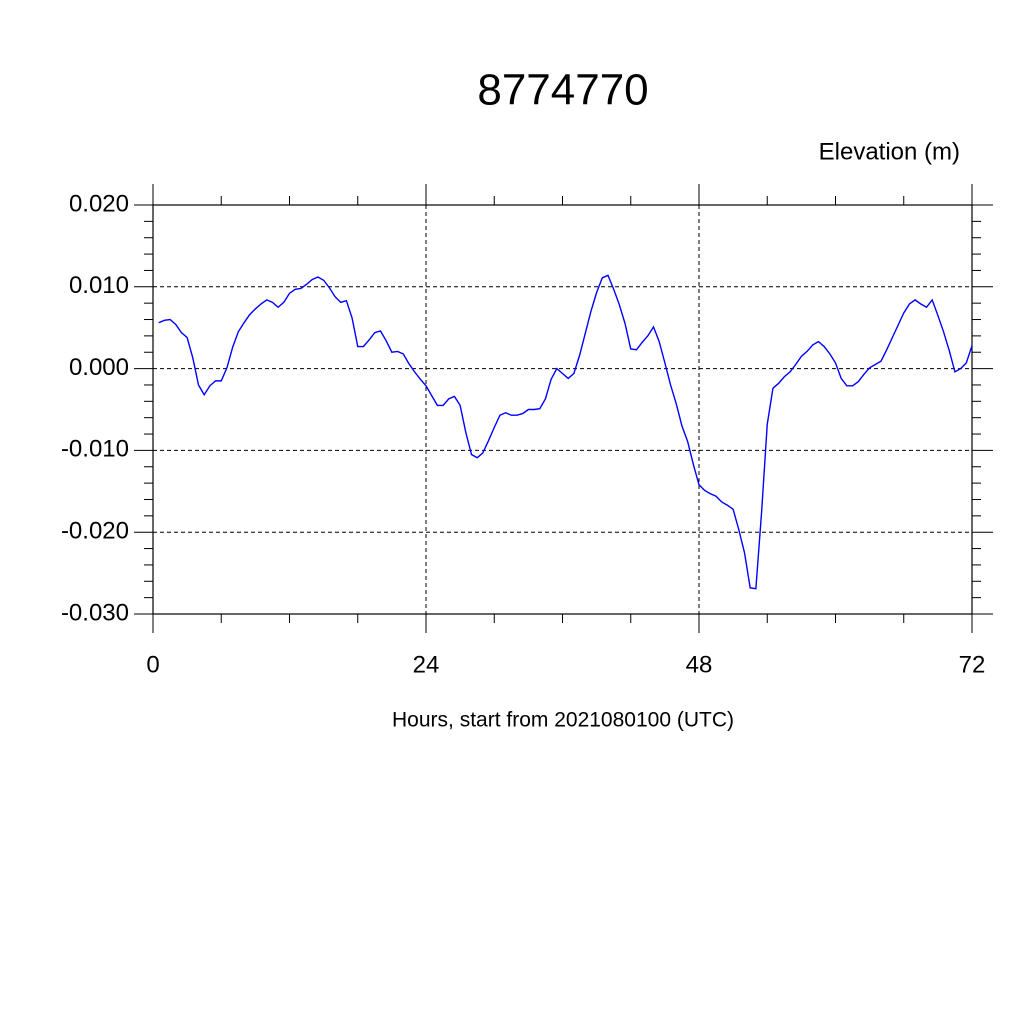 The height and width of the screenshot is (1024, 1024). Describe the element at coordinates (889, 151) in the screenshot. I see `y-axis-label: Elevation (m)` at that location.